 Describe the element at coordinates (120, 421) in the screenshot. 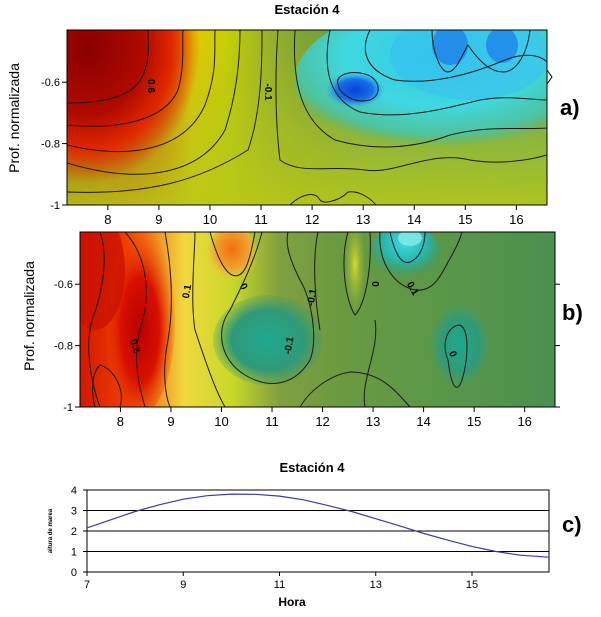

I see `panel-b-x-tick-label: 8` at that location.